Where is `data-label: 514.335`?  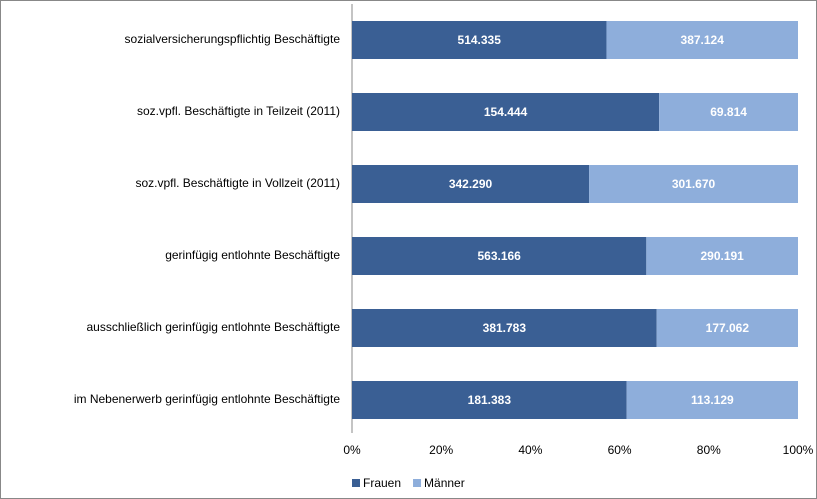 data-label: 514.335 is located at coordinates (480, 40).